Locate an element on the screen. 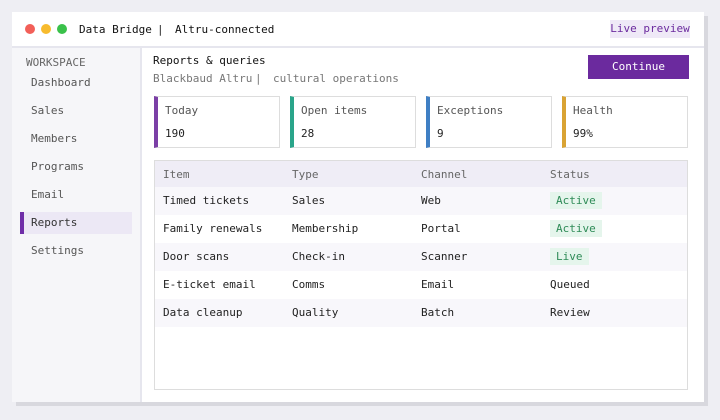 The width and height of the screenshot is (720, 420). table-row: Family renewals Membership Portal Active is located at coordinates (421, 229).